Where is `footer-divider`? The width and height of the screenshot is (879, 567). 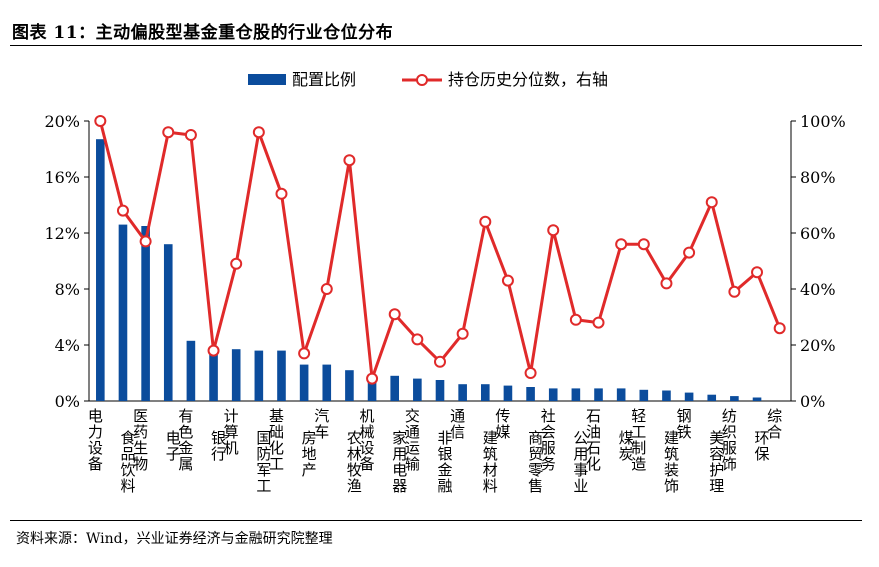 footer-divider is located at coordinates (436, 520).